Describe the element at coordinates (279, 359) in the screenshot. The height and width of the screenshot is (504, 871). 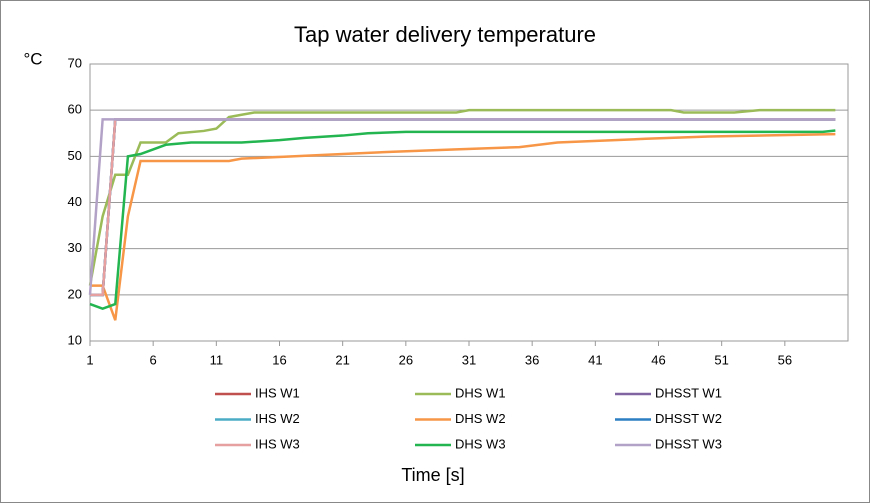
I see `x-tick-label: 16` at that location.